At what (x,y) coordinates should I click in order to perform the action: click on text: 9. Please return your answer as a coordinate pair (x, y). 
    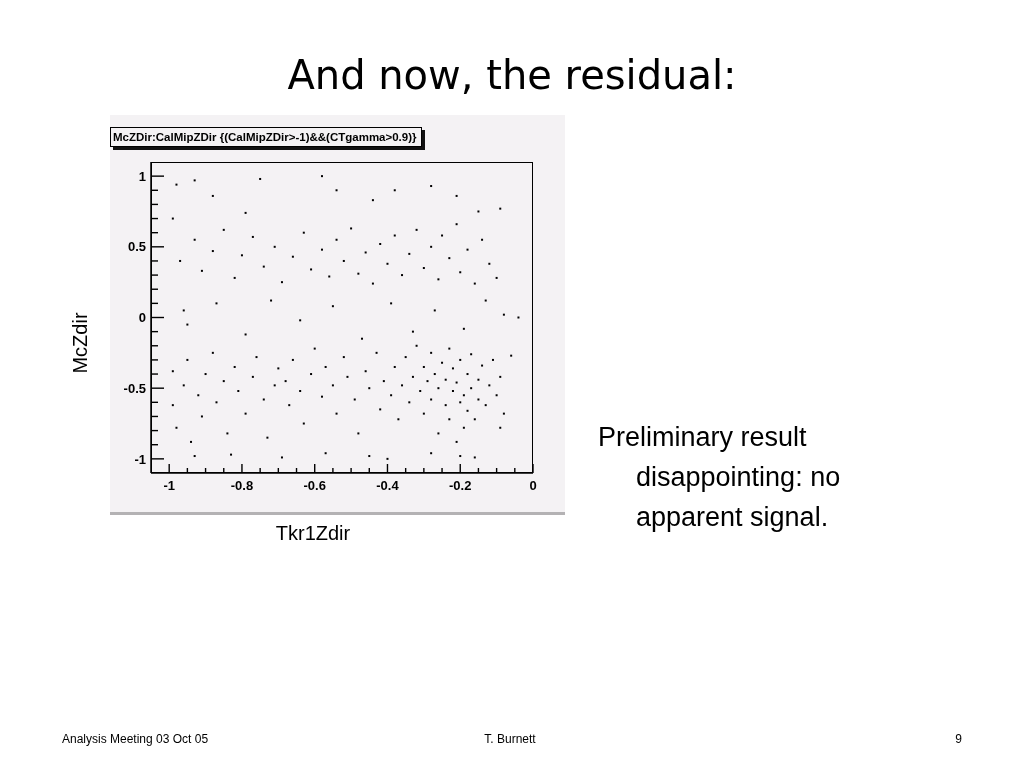
    Looking at the image, I should click on (958, 739).